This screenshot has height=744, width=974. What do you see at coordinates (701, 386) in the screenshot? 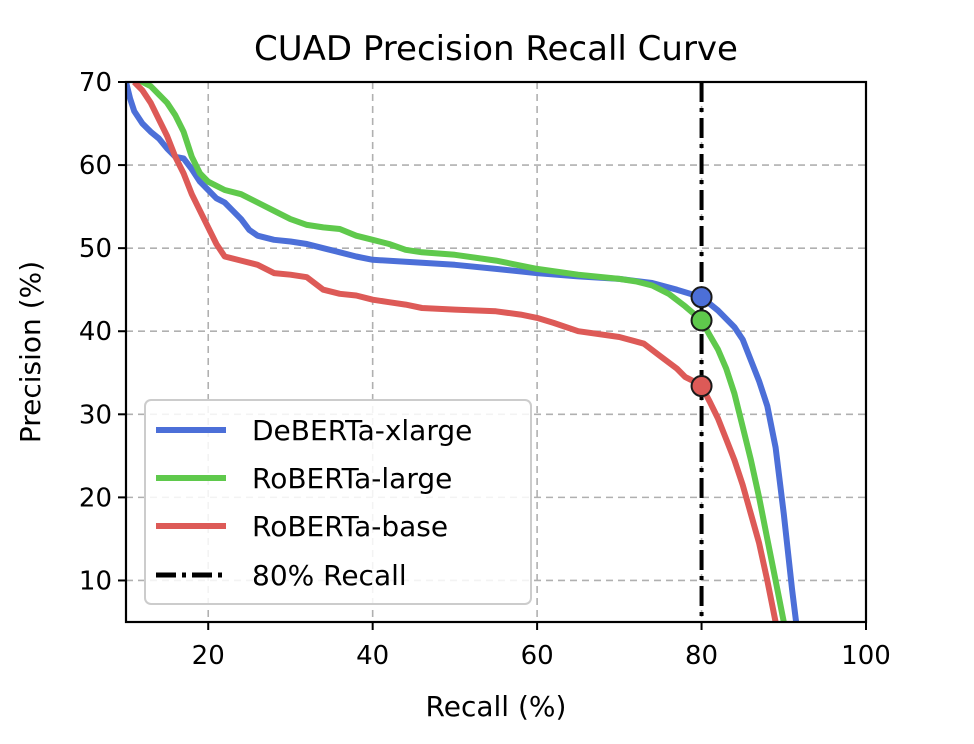
I see `marker-roberta-base` at bounding box center [701, 386].